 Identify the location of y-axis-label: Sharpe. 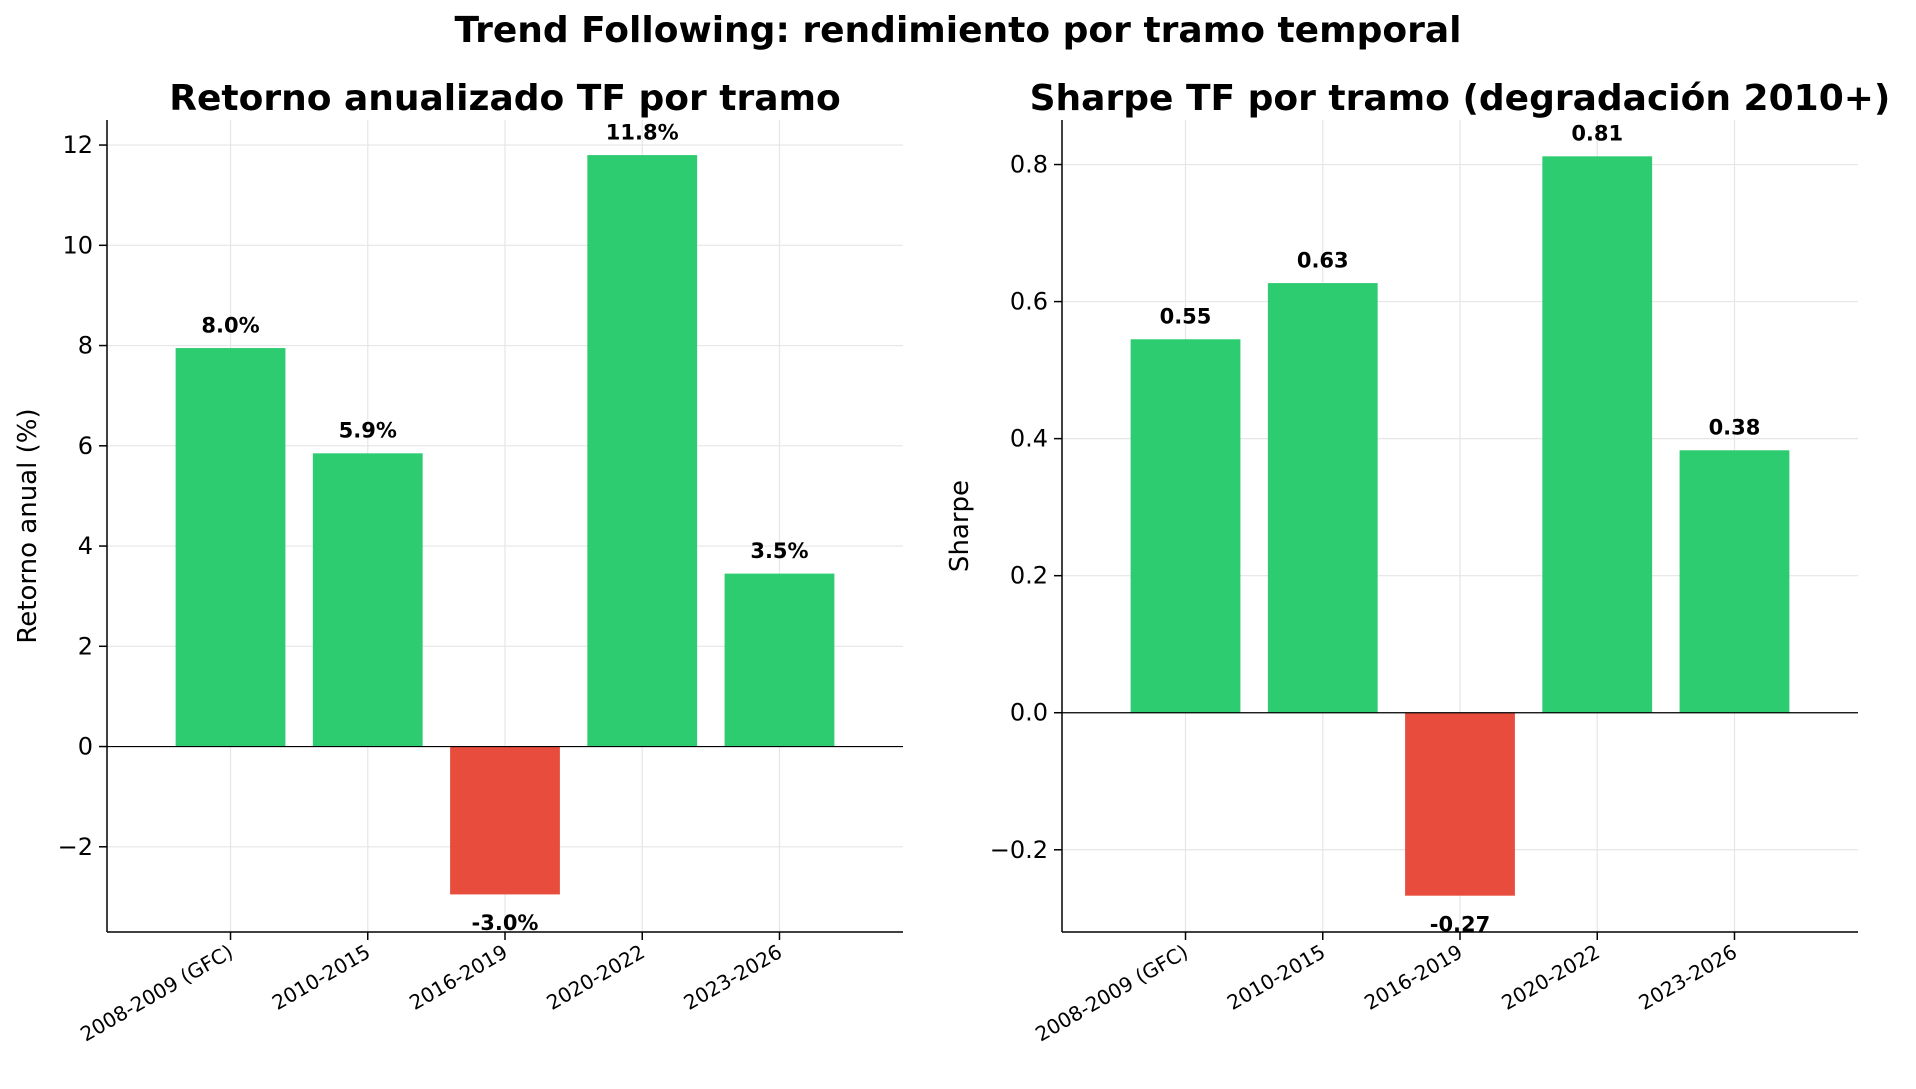
(960, 526).